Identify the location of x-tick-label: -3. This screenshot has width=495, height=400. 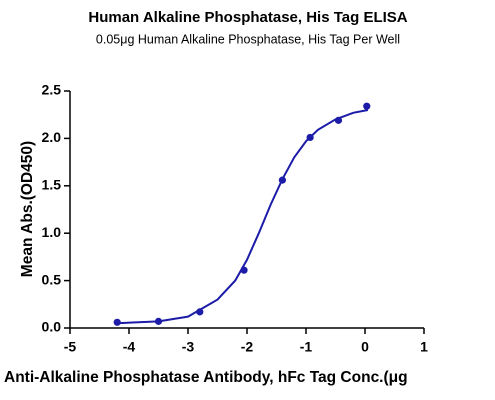
(188, 347).